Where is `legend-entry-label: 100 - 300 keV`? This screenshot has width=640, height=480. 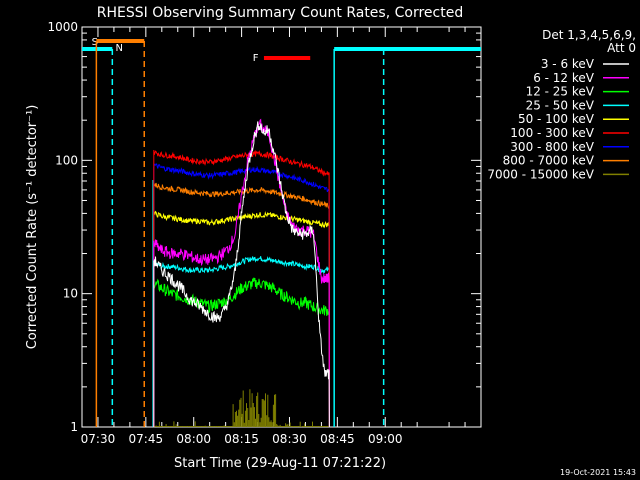 legend-entry-label: 100 - 300 keV is located at coordinates (552, 133).